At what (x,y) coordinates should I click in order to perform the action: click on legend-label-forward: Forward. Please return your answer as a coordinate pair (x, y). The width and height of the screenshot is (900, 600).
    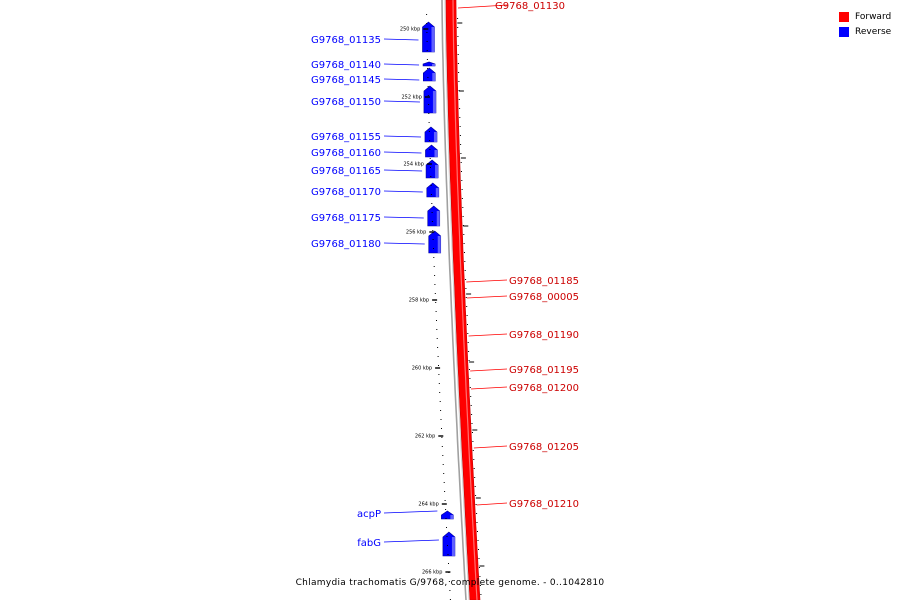
    Looking at the image, I should click on (873, 16).